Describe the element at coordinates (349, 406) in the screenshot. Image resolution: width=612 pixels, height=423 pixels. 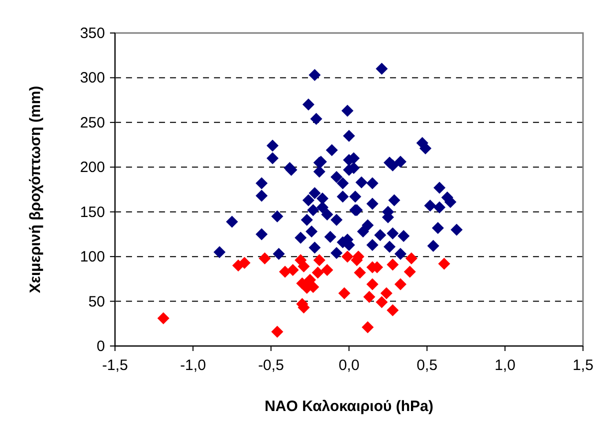
I see `x-axis-title: NAO Καλοκαιριού (hPa)` at that location.